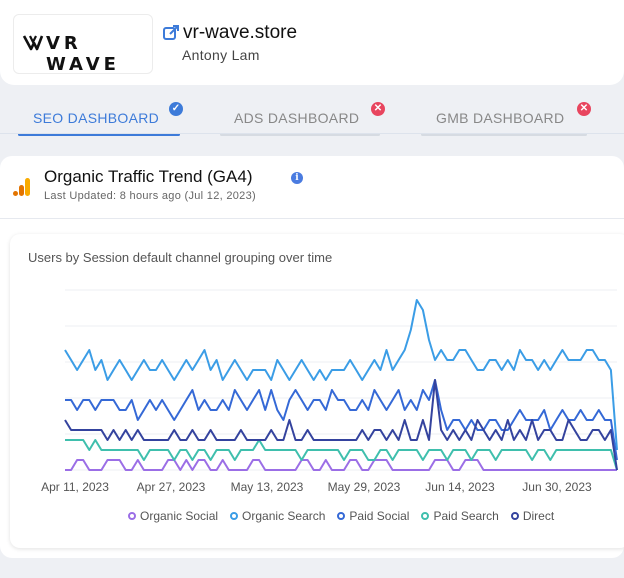 This screenshot has height=578, width=624. Describe the element at coordinates (176, 109) in the screenshot. I see `check-icon: ✓` at that location.